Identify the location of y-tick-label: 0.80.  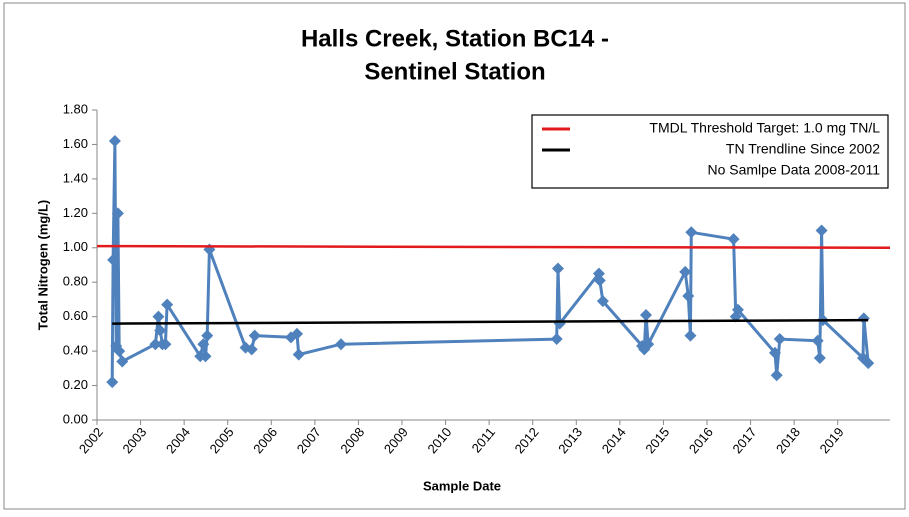
(75, 281).